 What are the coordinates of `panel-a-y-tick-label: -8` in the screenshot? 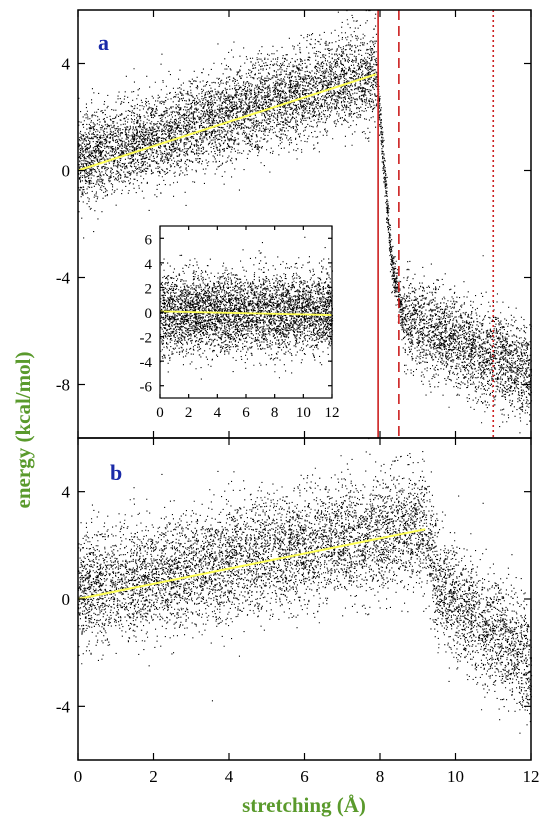 It's located at (63, 385).